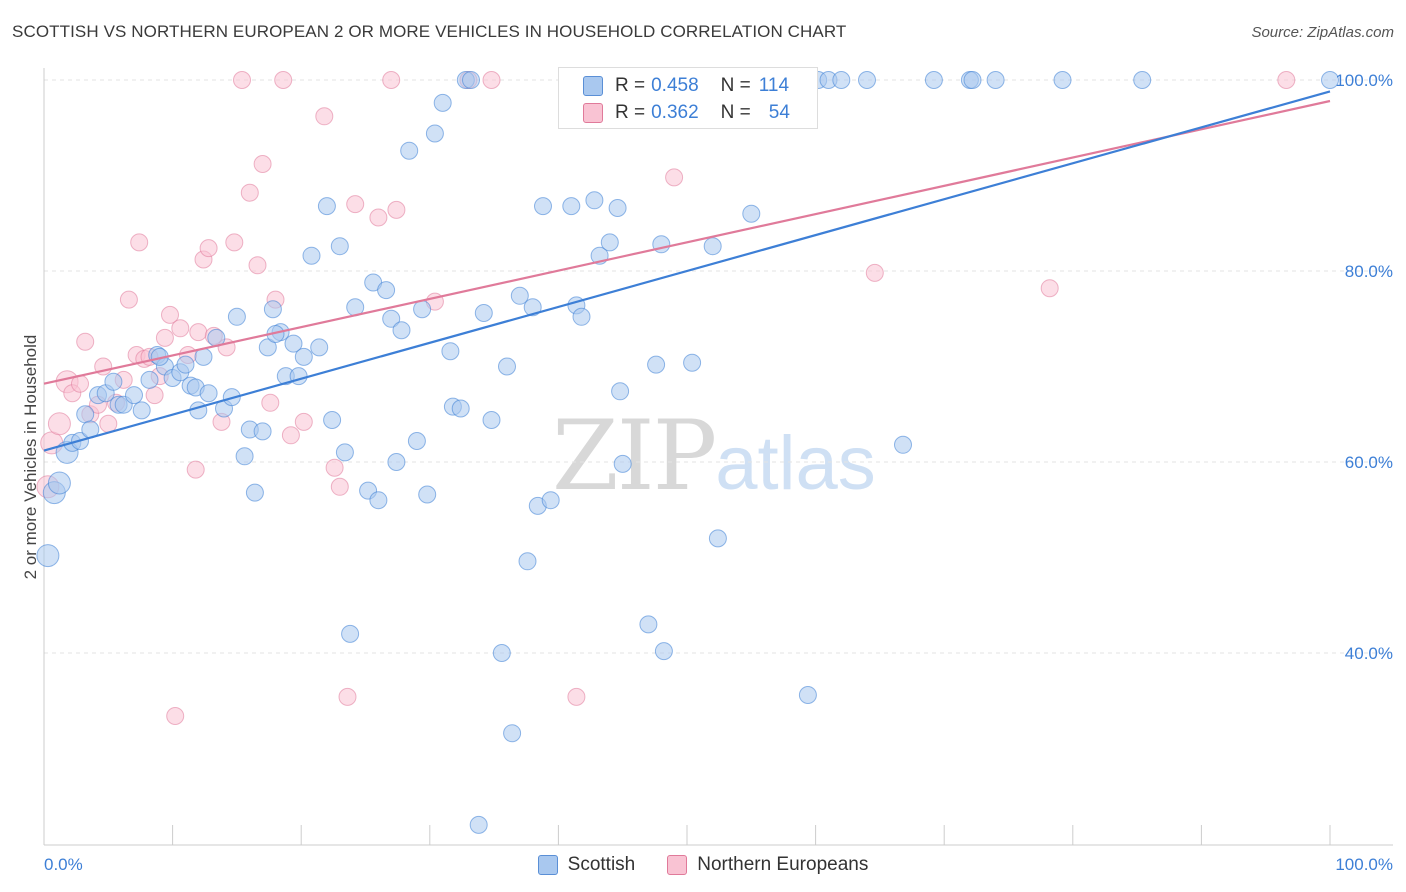 The image size is (1406, 892). I want to click on correlation-legend: R = 0.458 N = 114 R = 0.362 N = 54, so click(688, 98).